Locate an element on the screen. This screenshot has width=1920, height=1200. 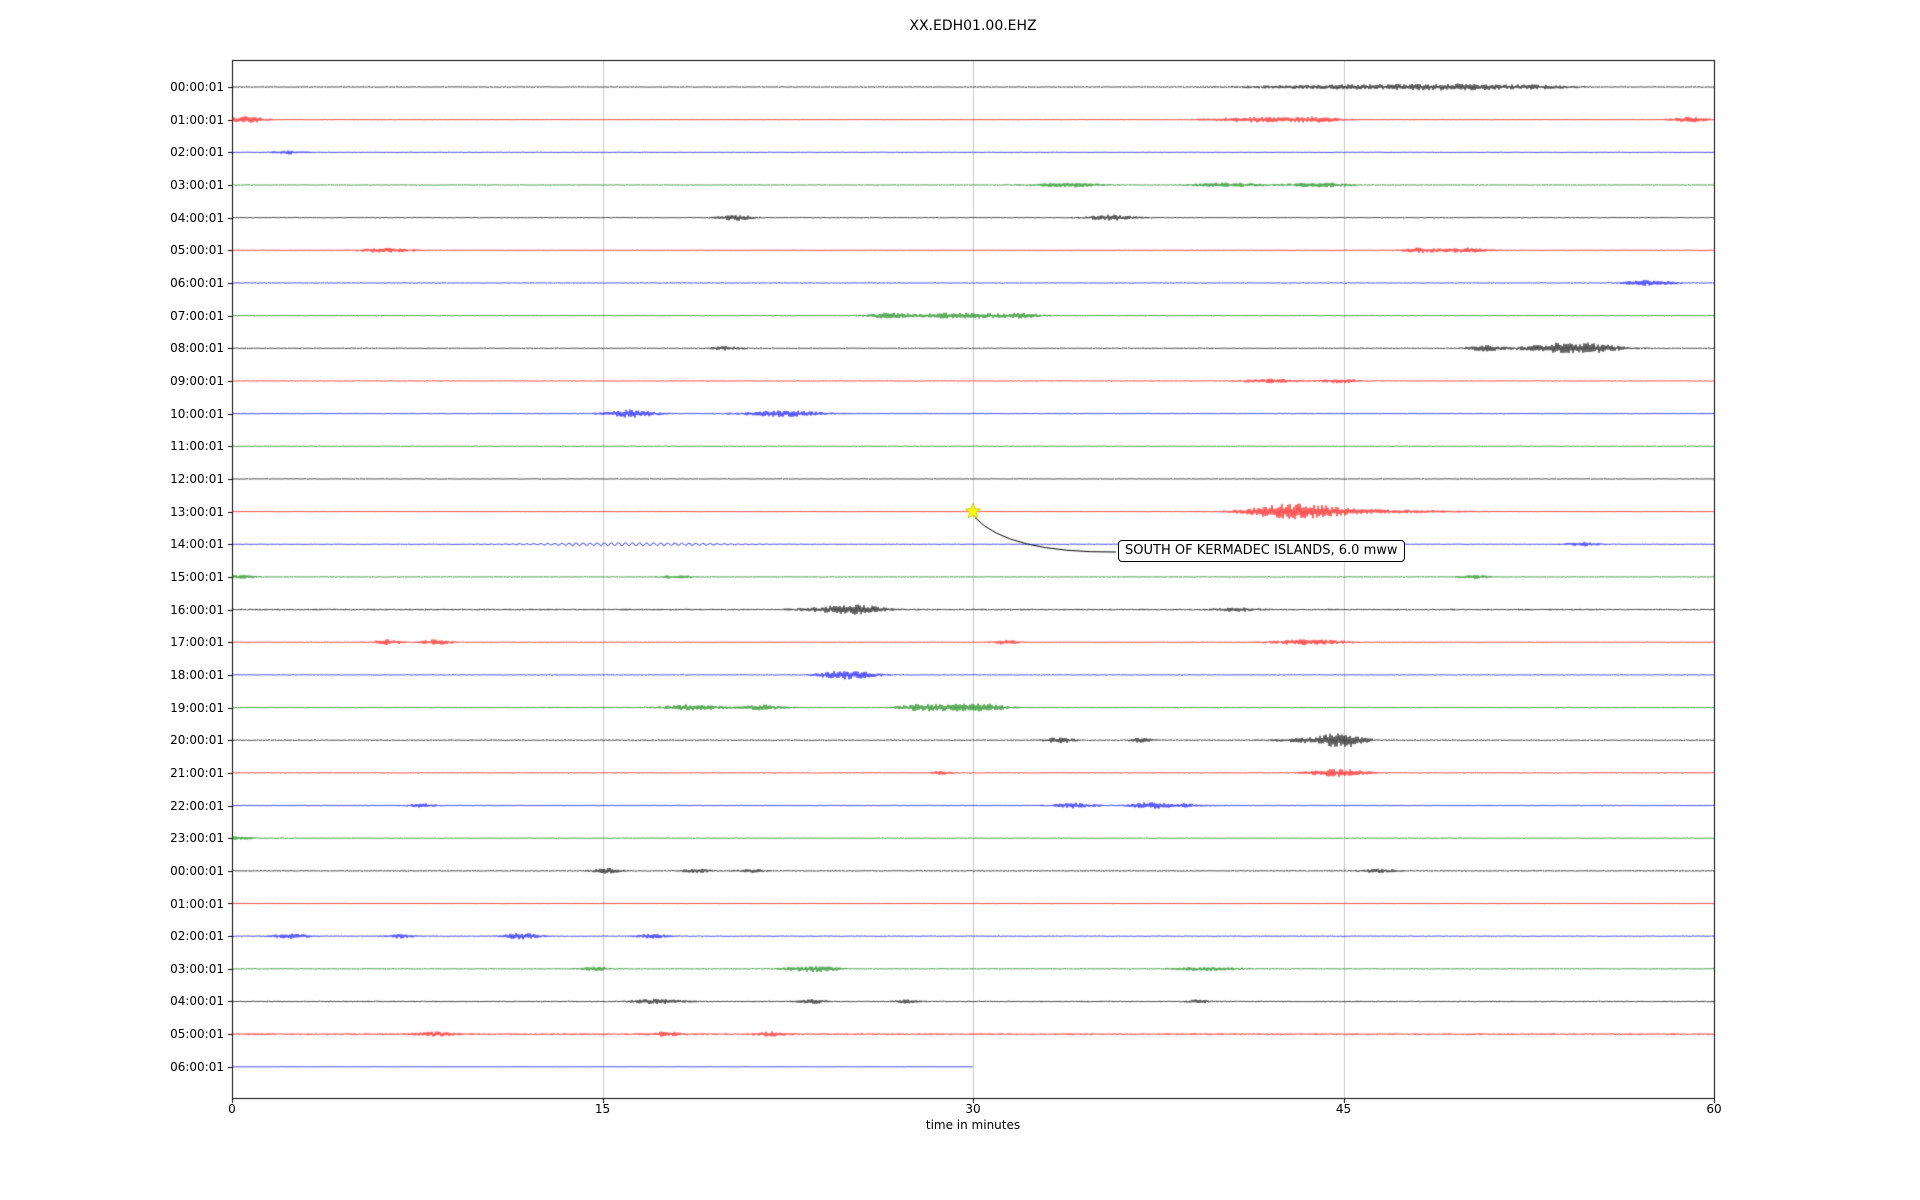
trace-label: 18:00:01 is located at coordinates (197, 674).